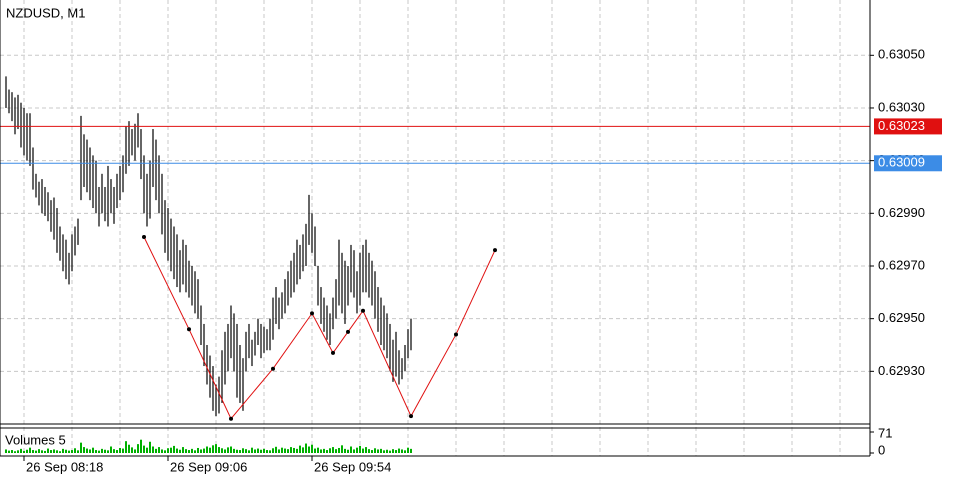 This screenshot has height=480, width=960. Describe the element at coordinates (64, 466) in the screenshot. I see `x-tick-label: 26 Sep 08:18` at that location.